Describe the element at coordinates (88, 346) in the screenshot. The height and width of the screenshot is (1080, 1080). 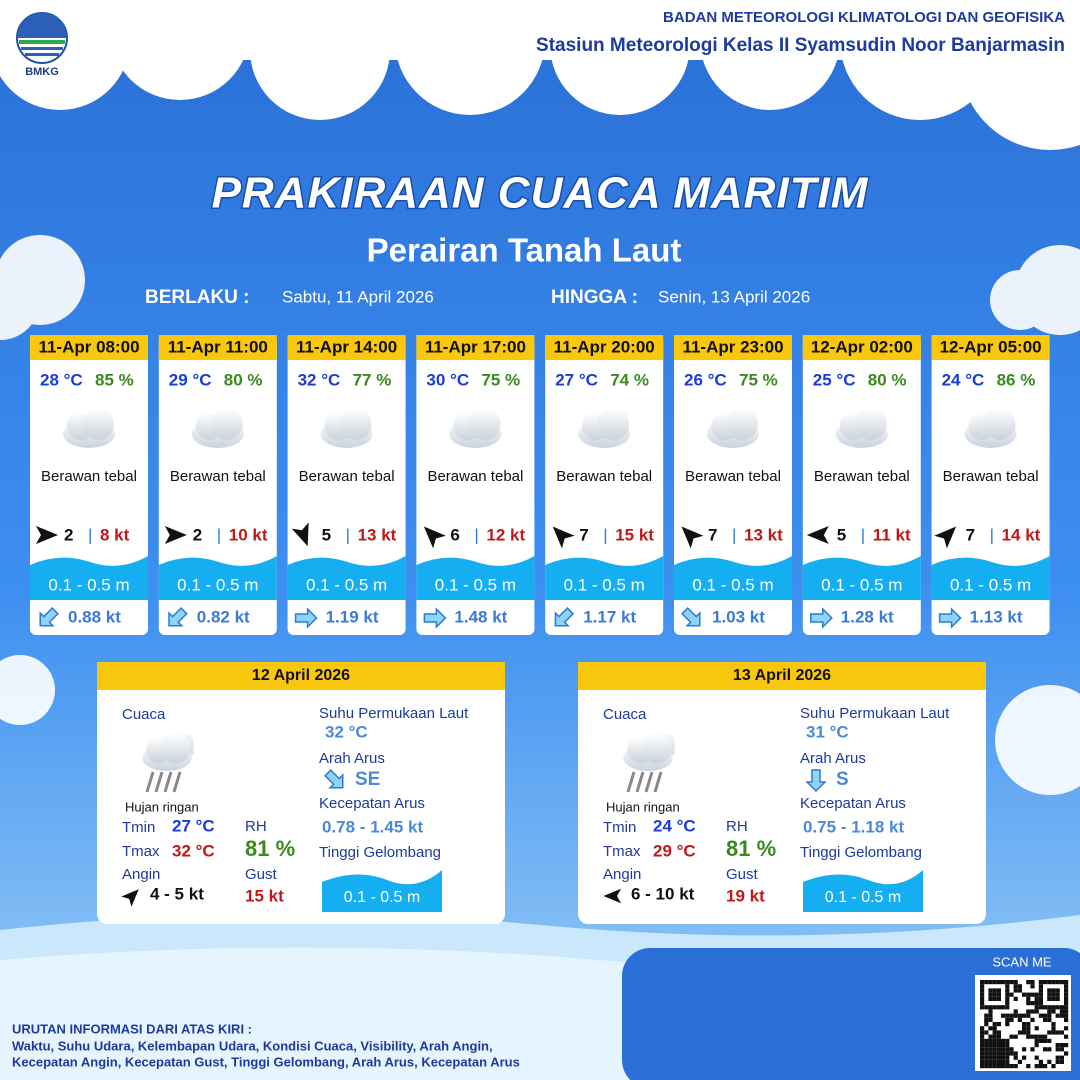
I see `forecast-time: 11-Apr 08:00` at that location.